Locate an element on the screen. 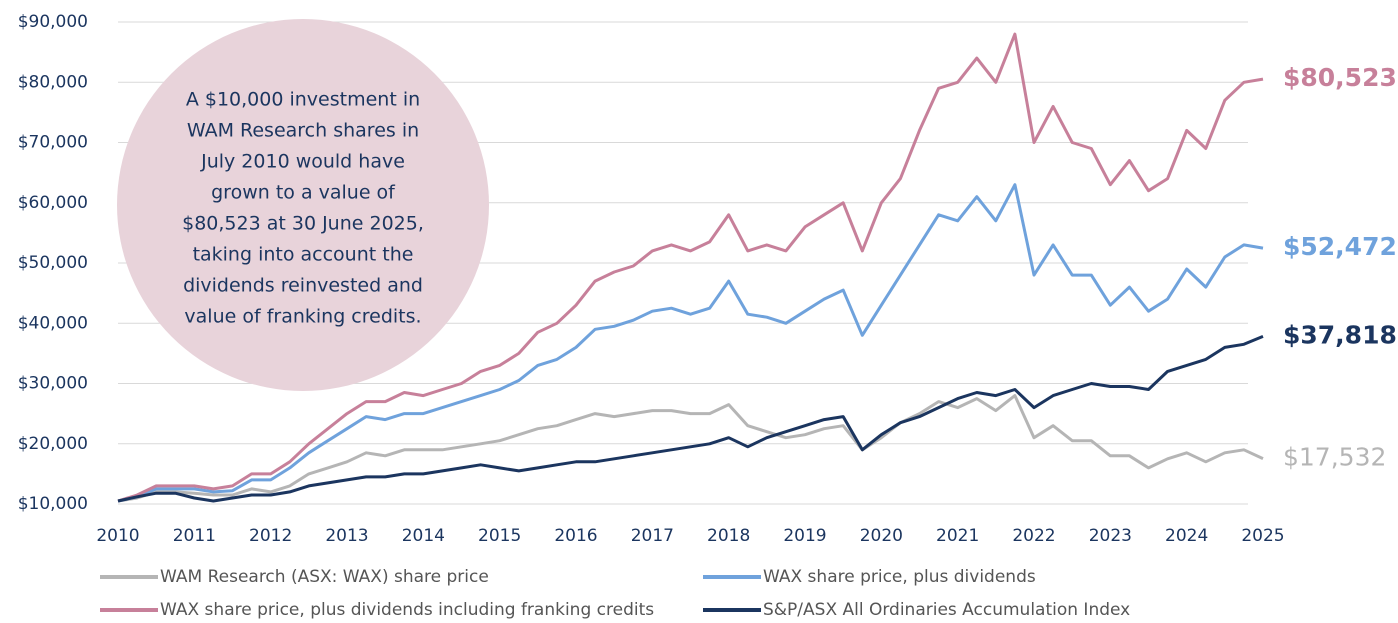 The height and width of the screenshot is (623, 1398). series-line is located at coordinates (690, 448).